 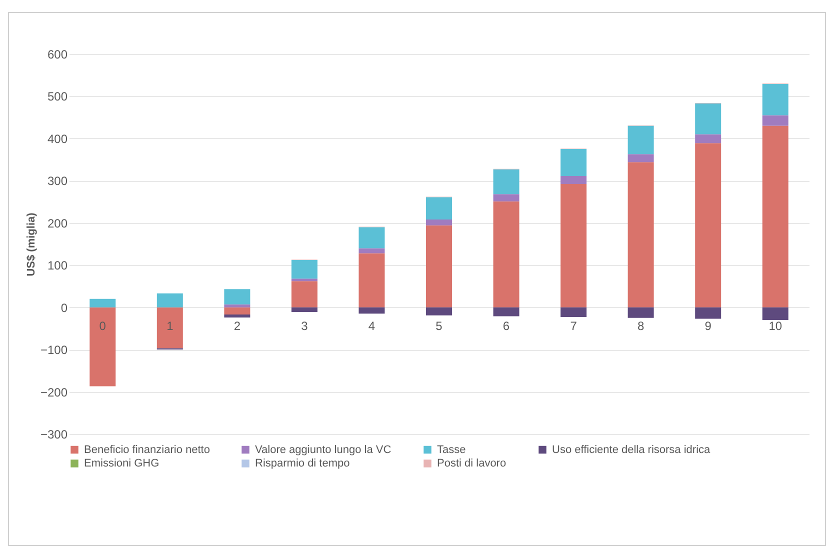 What do you see at coordinates (506, 326) in the screenshot?
I see `x-tick-label: 6` at bounding box center [506, 326].